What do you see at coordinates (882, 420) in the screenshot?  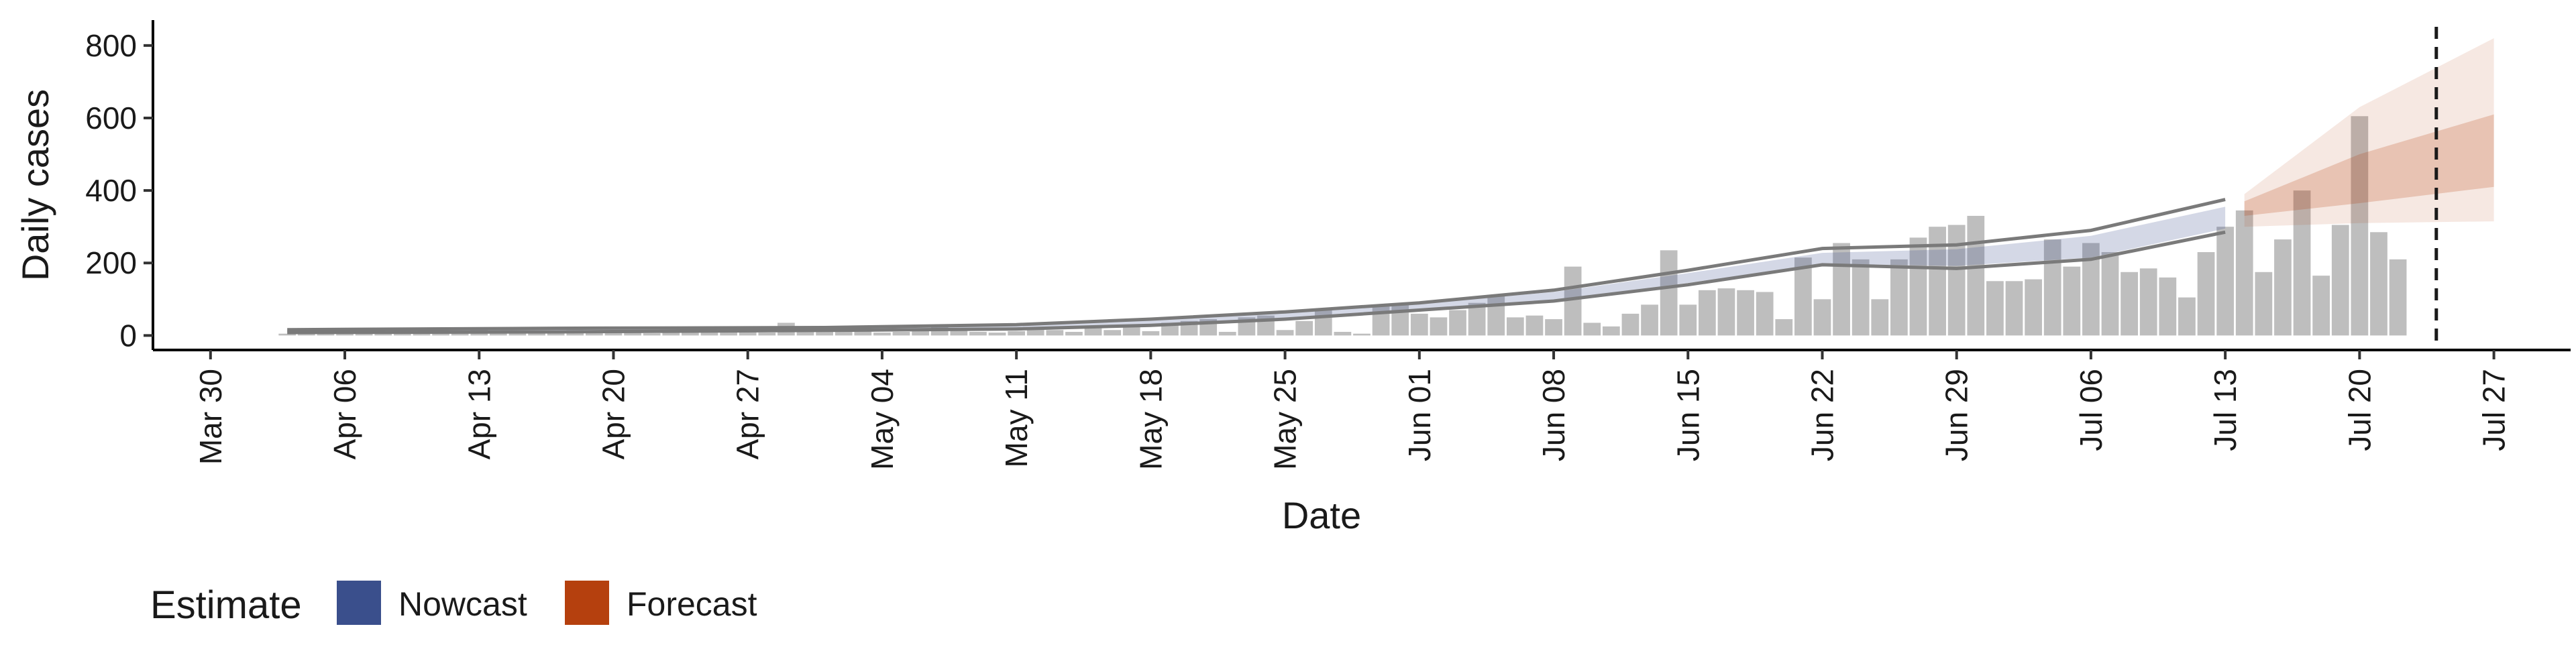 I see `x-tick-label: May 04` at bounding box center [882, 420].